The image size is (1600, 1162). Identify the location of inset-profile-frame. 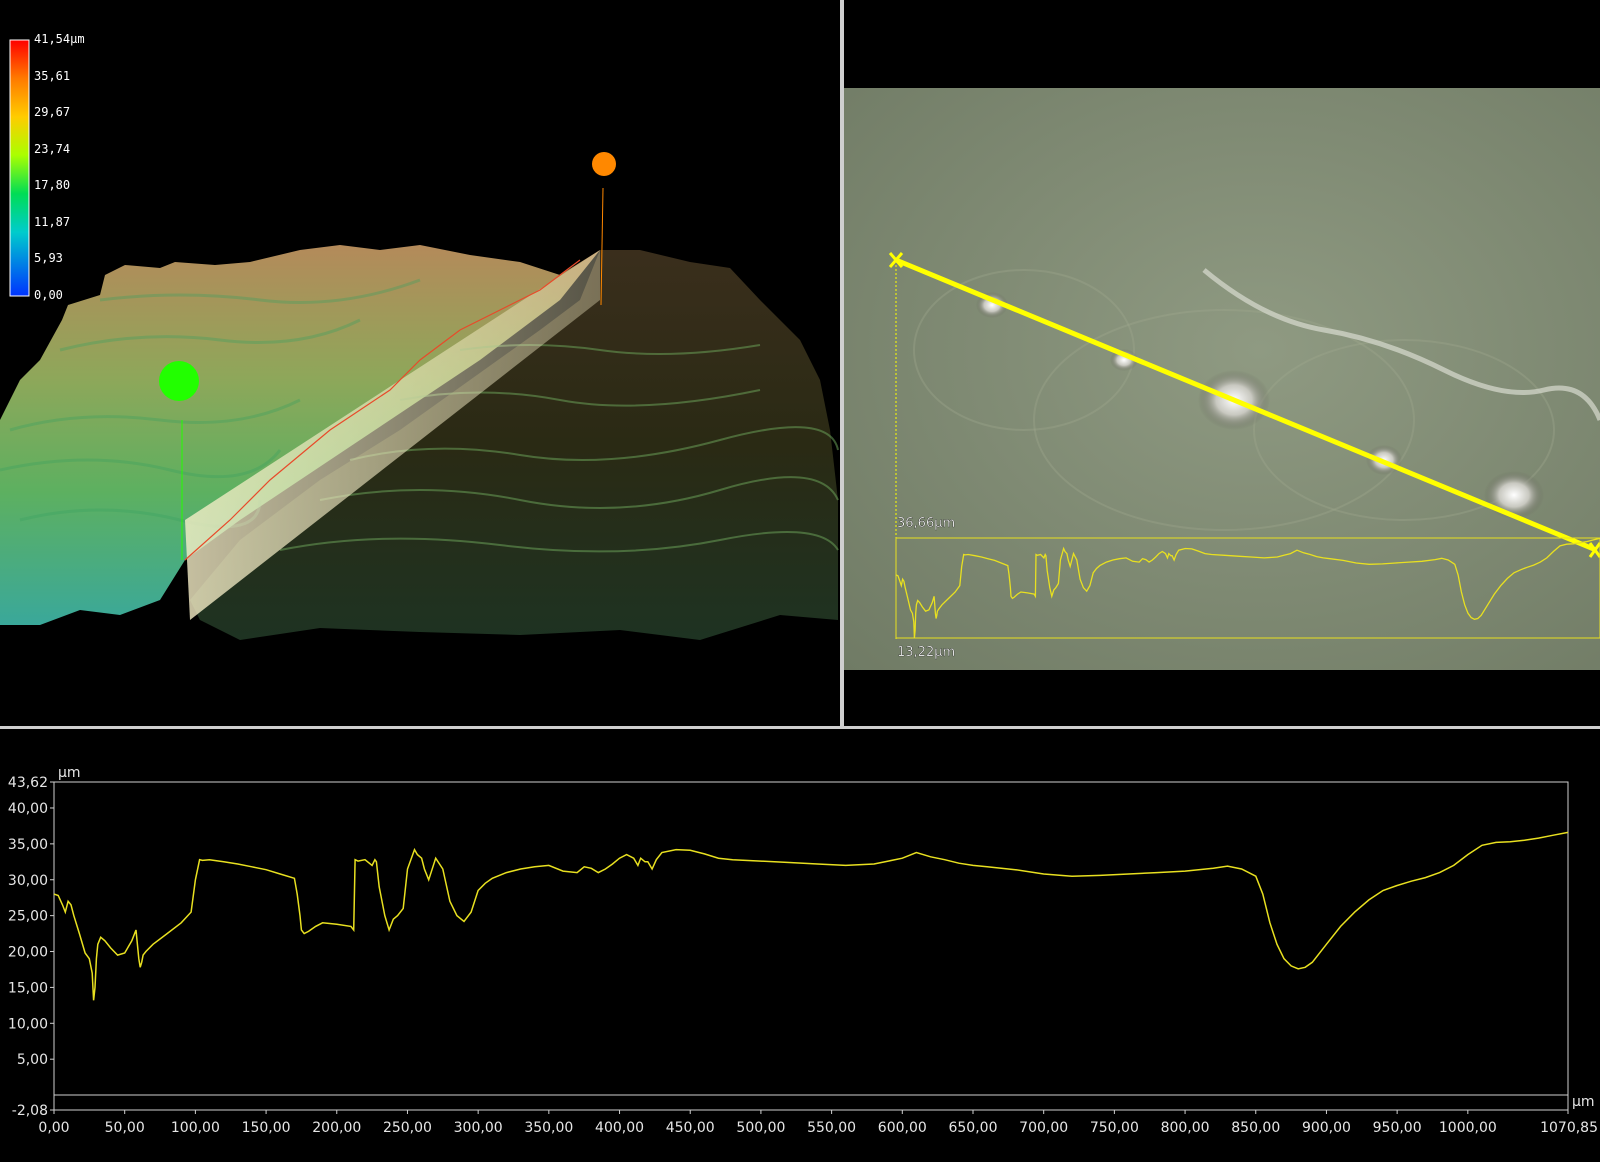
(1247, 588).